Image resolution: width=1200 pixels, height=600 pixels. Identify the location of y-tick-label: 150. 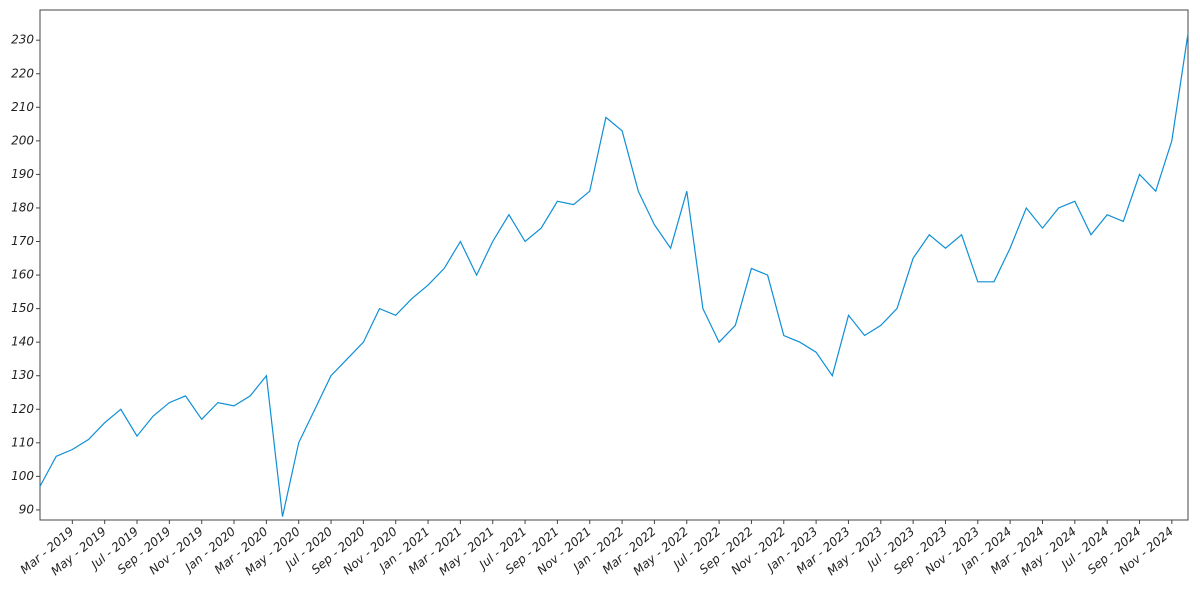
(22, 308).